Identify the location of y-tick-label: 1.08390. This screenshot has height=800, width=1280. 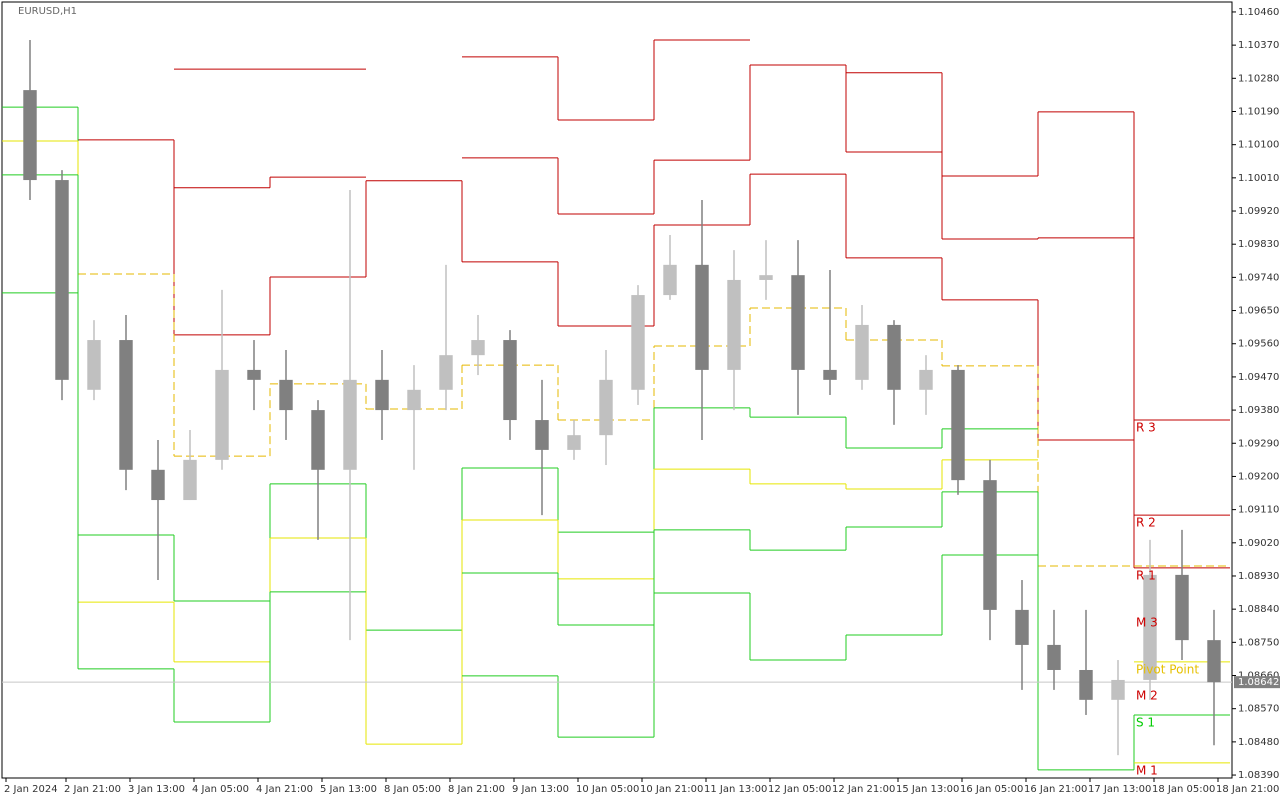
(1258, 775).